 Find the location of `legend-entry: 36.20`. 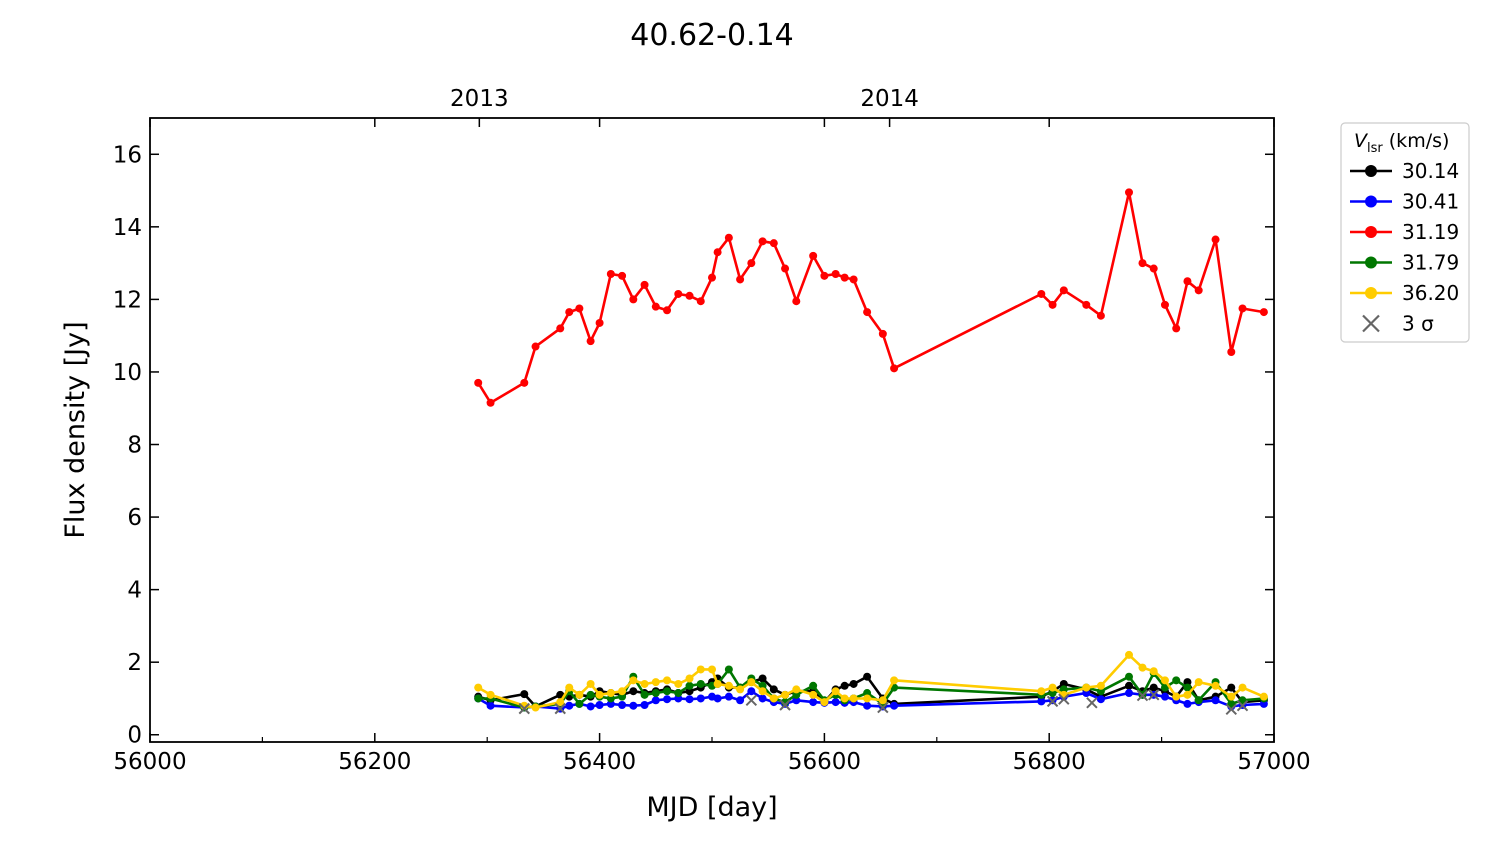

legend-entry: 36.20 is located at coordinates (1404, 293).